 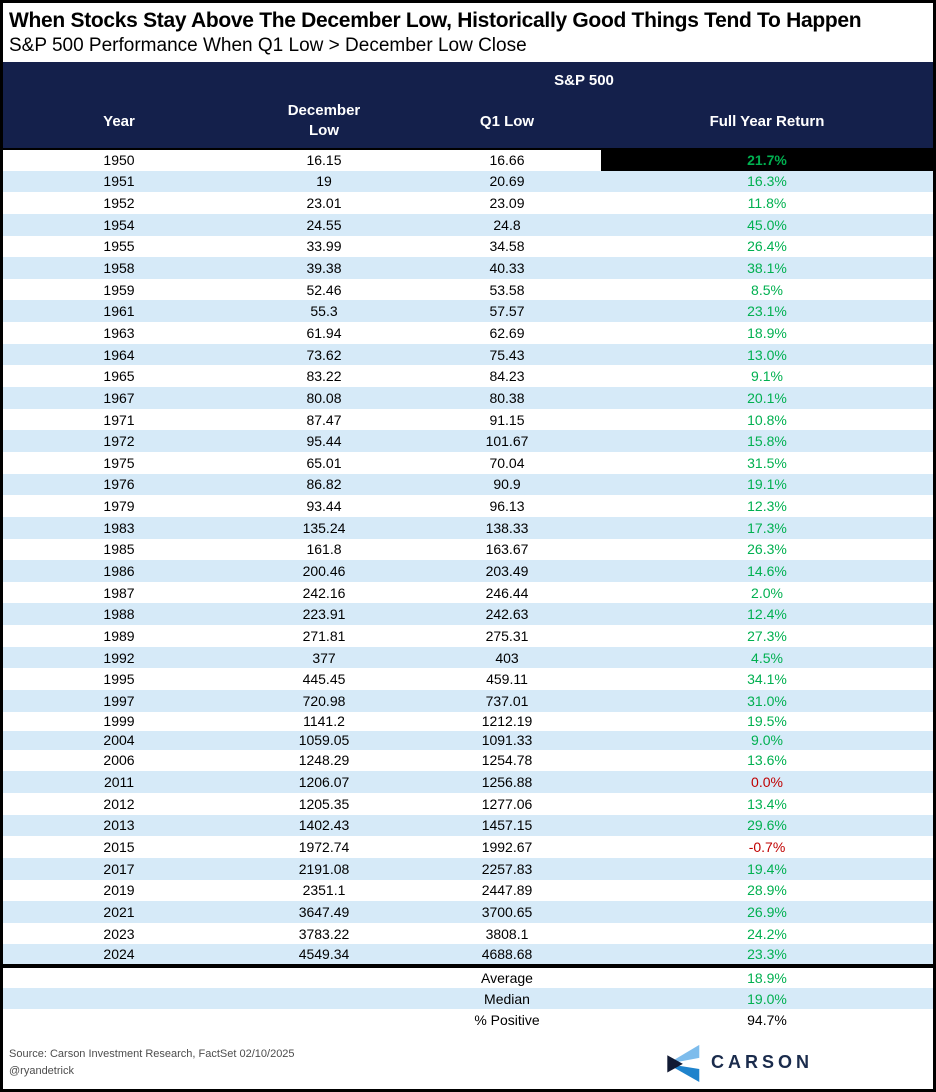 I want to click on december-low-cell: 24.55, so click(x=324, y=224).